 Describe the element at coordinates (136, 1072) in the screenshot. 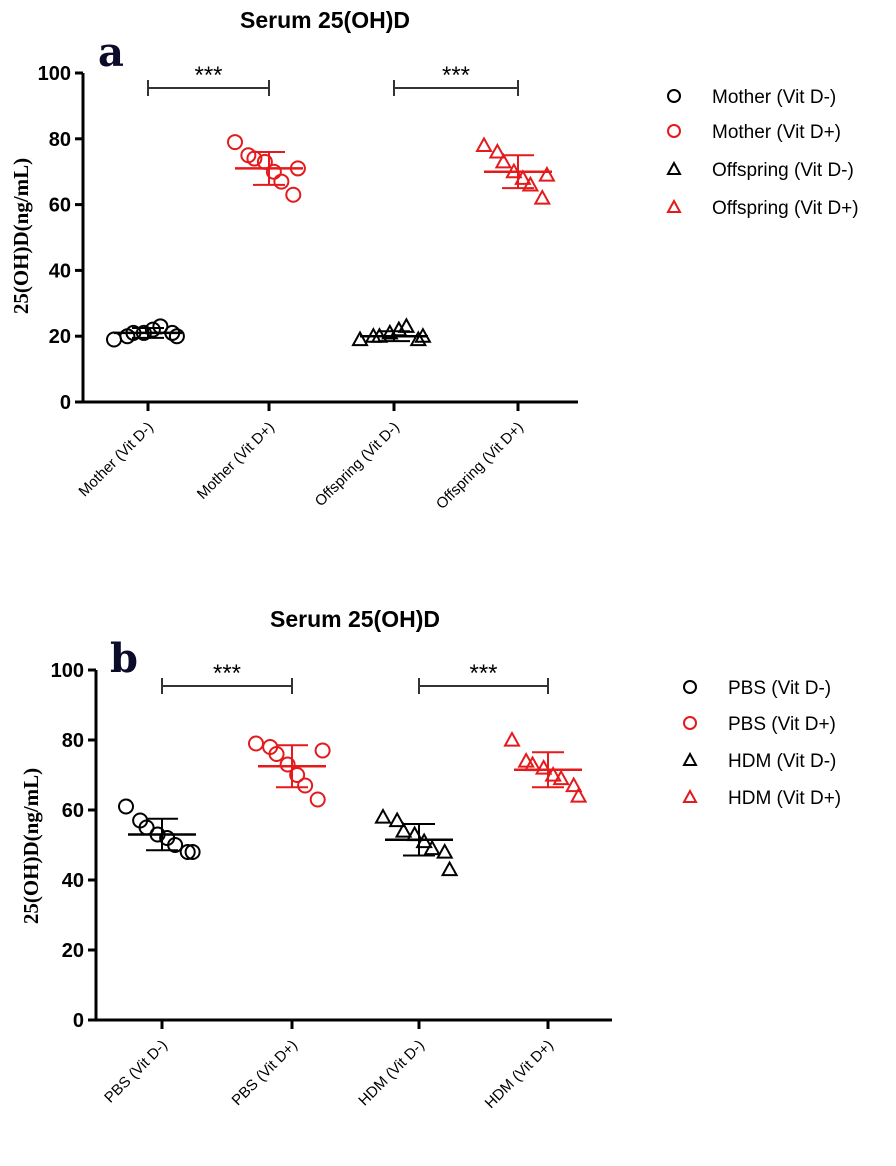

I see `x-tick-label: PBS (Vit D-)` at that location.